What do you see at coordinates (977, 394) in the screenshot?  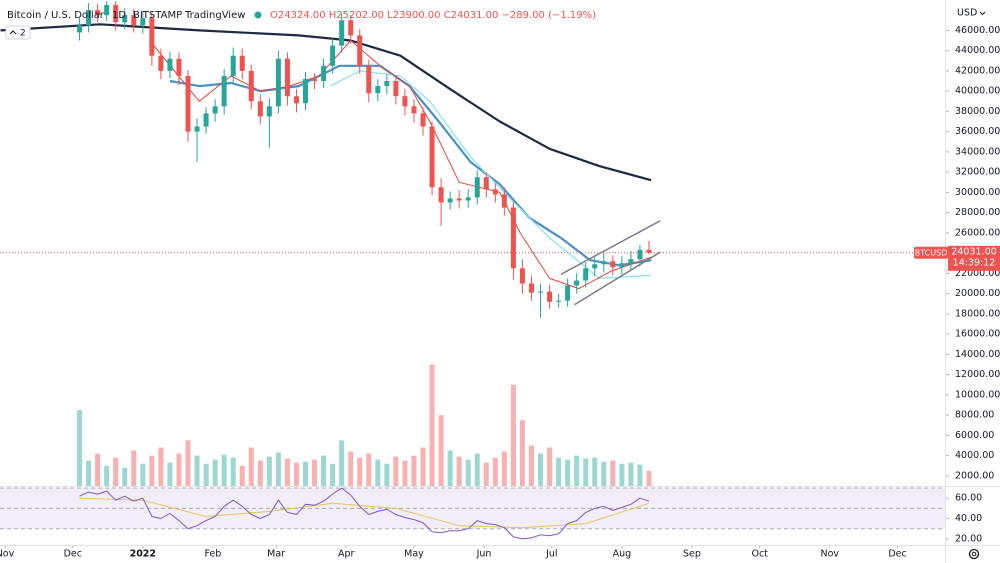 I see `y-tick-label: 10000.00` at bounding box center [977, 394].